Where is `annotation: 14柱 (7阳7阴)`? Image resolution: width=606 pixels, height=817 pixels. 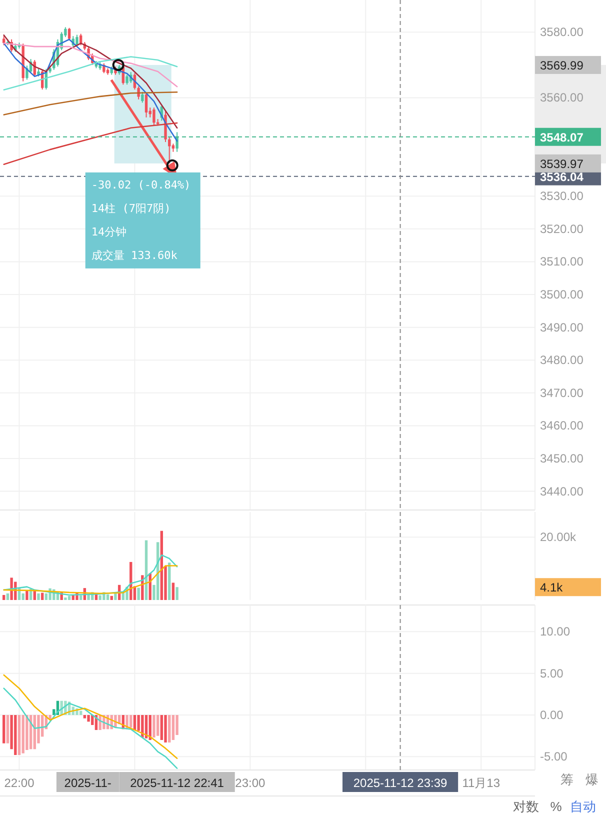
annotation: 14柱 (7阳7阴) is located at coordinates (131, 208).